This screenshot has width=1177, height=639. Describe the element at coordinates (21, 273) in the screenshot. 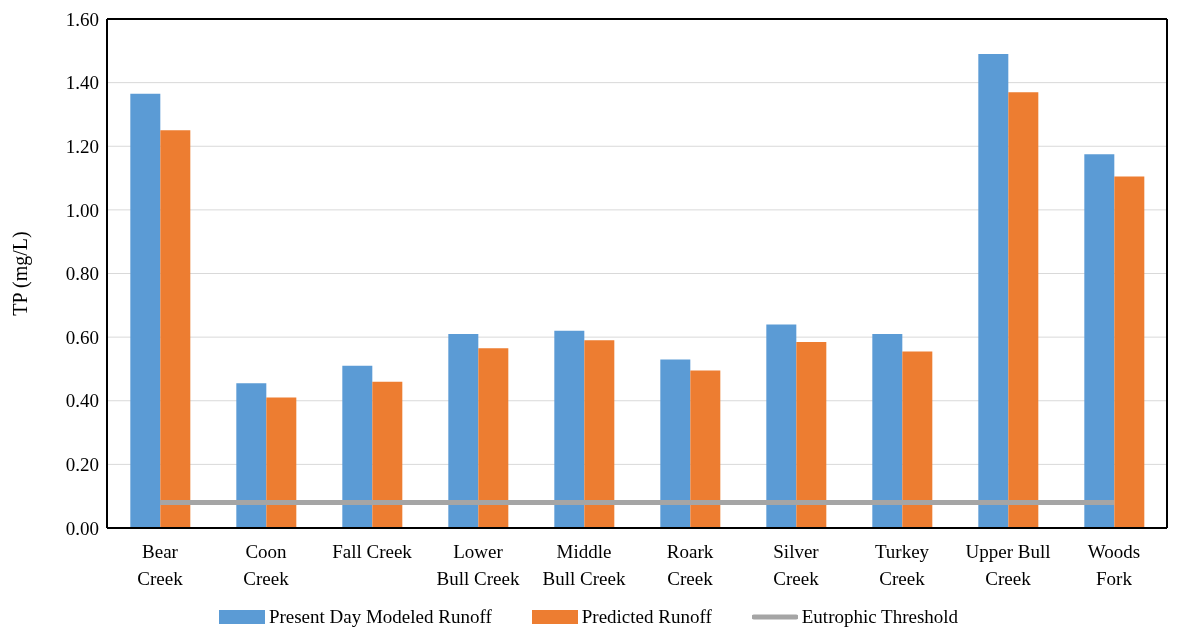

I see `y-axis-title: TP (mg/L)` at that location.